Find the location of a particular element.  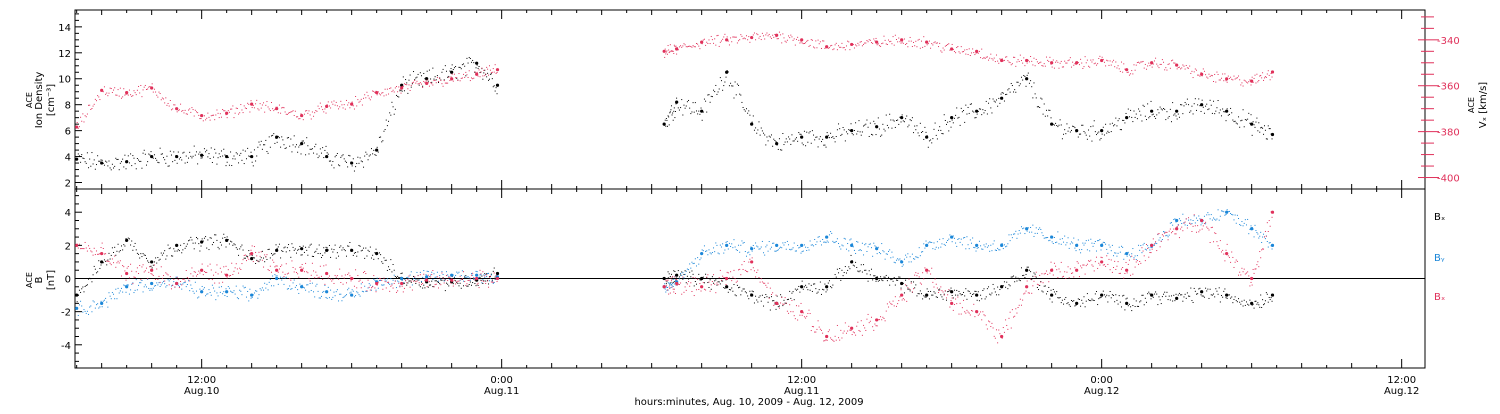

velocity-x-point is located at coordinates (176, 108).